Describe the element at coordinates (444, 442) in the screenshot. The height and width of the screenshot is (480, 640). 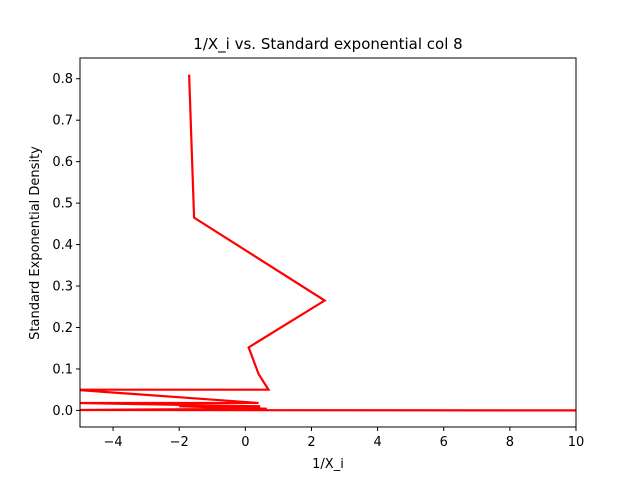
I see `x-tick-label: 6` at that location.